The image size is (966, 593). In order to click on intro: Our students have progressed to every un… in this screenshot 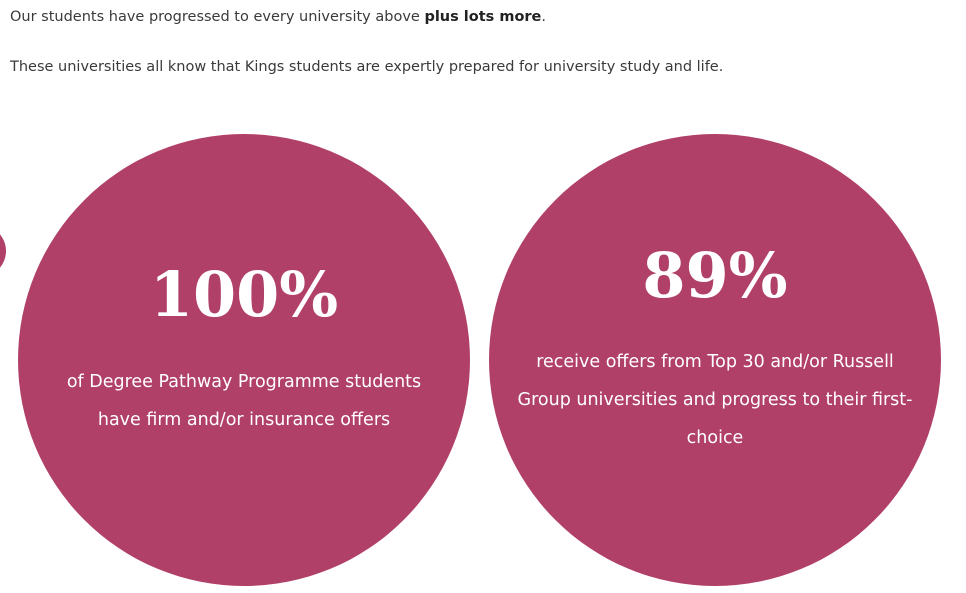, I will do `click(278, 17)`.